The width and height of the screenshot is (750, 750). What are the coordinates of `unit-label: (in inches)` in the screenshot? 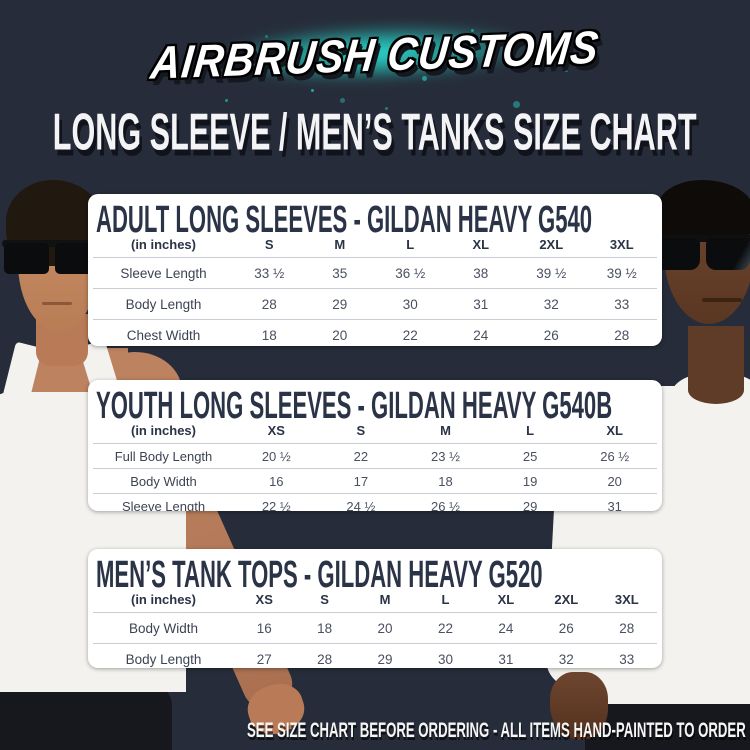 It's located at (163, 244).